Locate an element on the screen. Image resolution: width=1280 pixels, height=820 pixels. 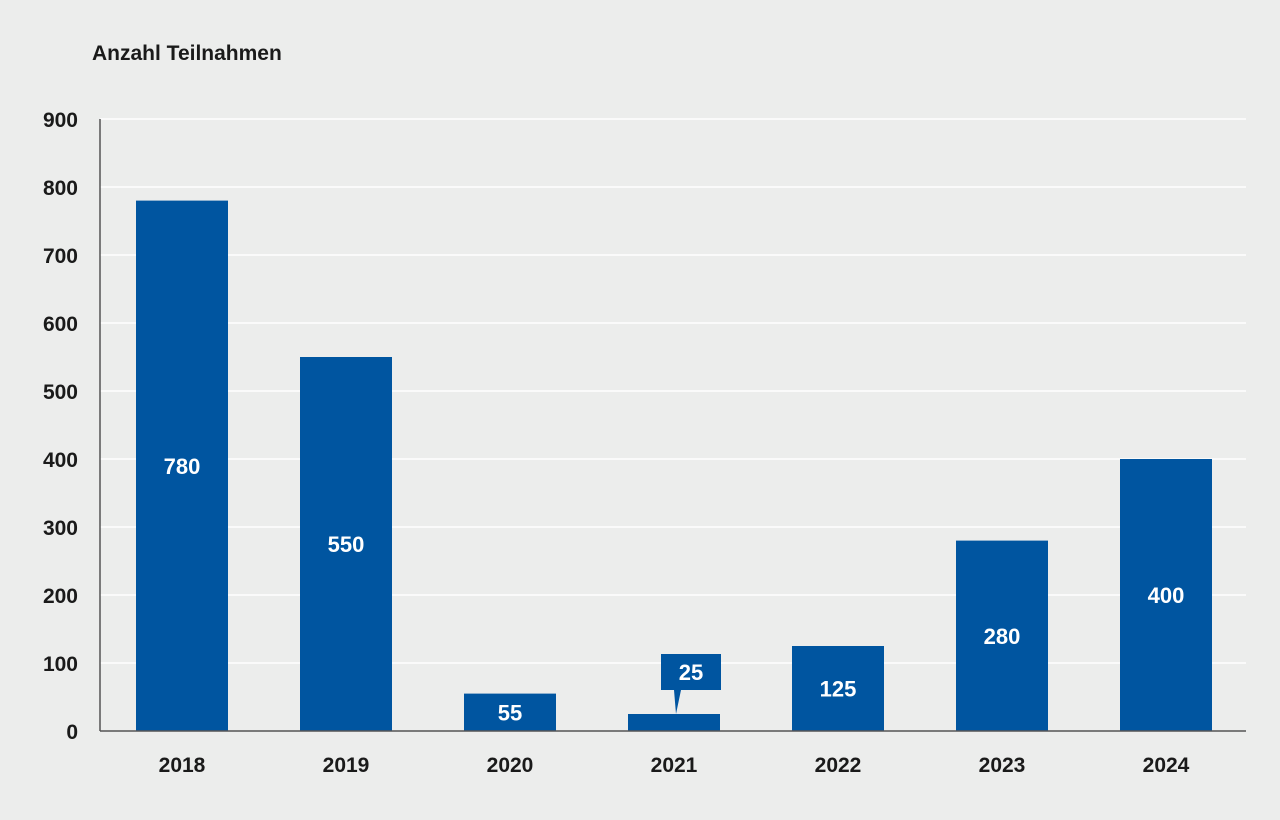
data-label-2019: 550 is located at coordinates (346, 544).